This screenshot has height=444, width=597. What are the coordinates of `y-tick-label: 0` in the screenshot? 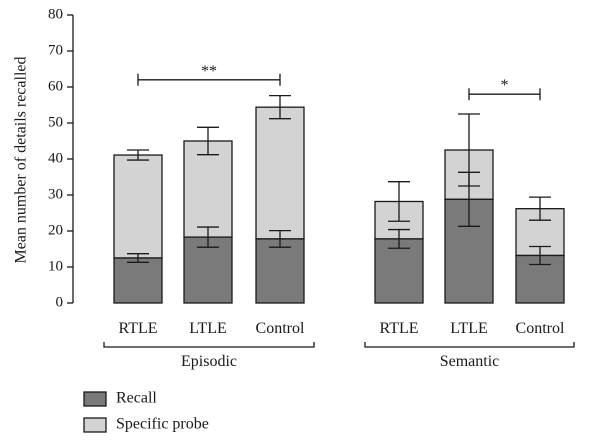 It's located at (60, 302).